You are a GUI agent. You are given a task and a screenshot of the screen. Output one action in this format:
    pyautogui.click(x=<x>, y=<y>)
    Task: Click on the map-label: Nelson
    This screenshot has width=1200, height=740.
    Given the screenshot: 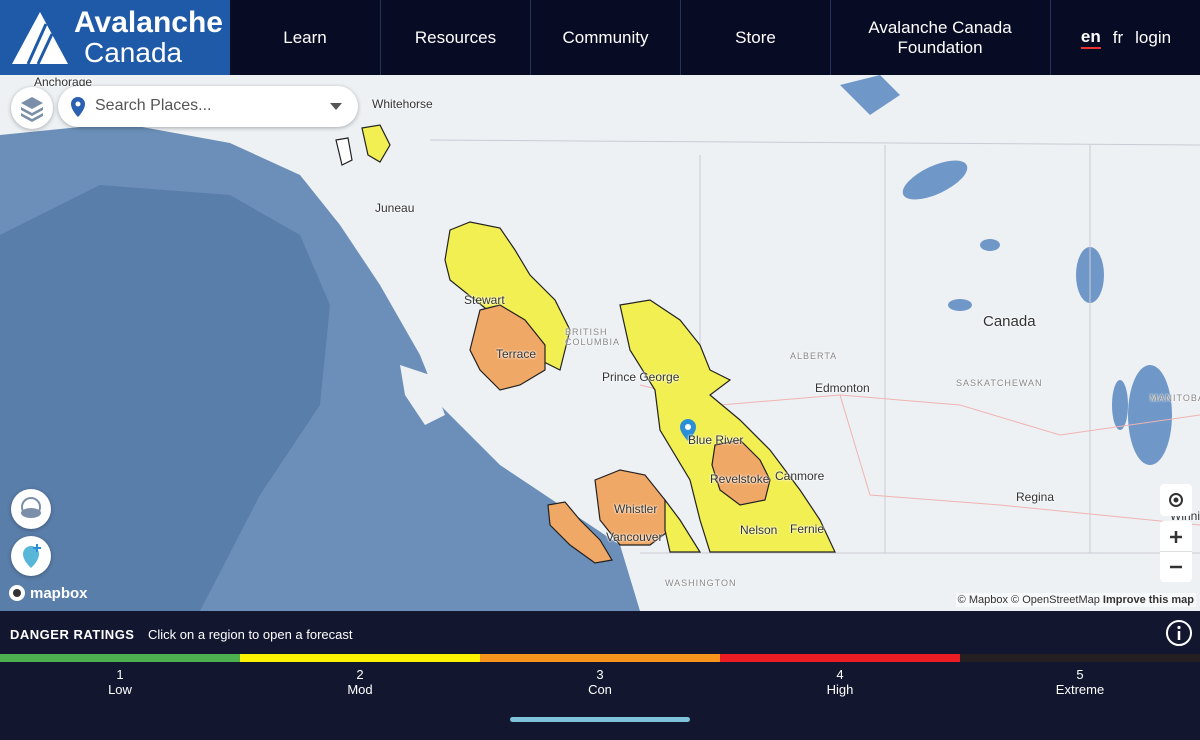 What is the action you would take?
    pyautogui.click(x=759, y=530)
    